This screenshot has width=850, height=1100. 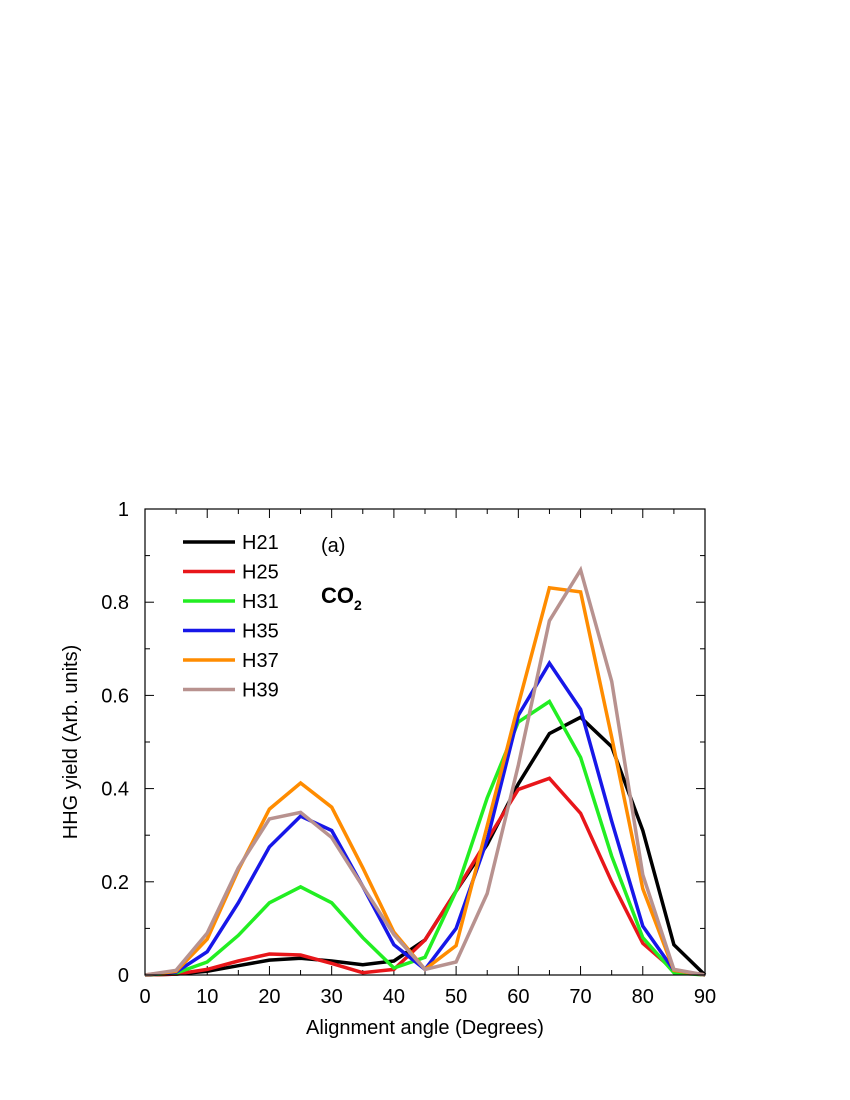 I want to click on x-tick-label: 50, so click(x=456, y=997).